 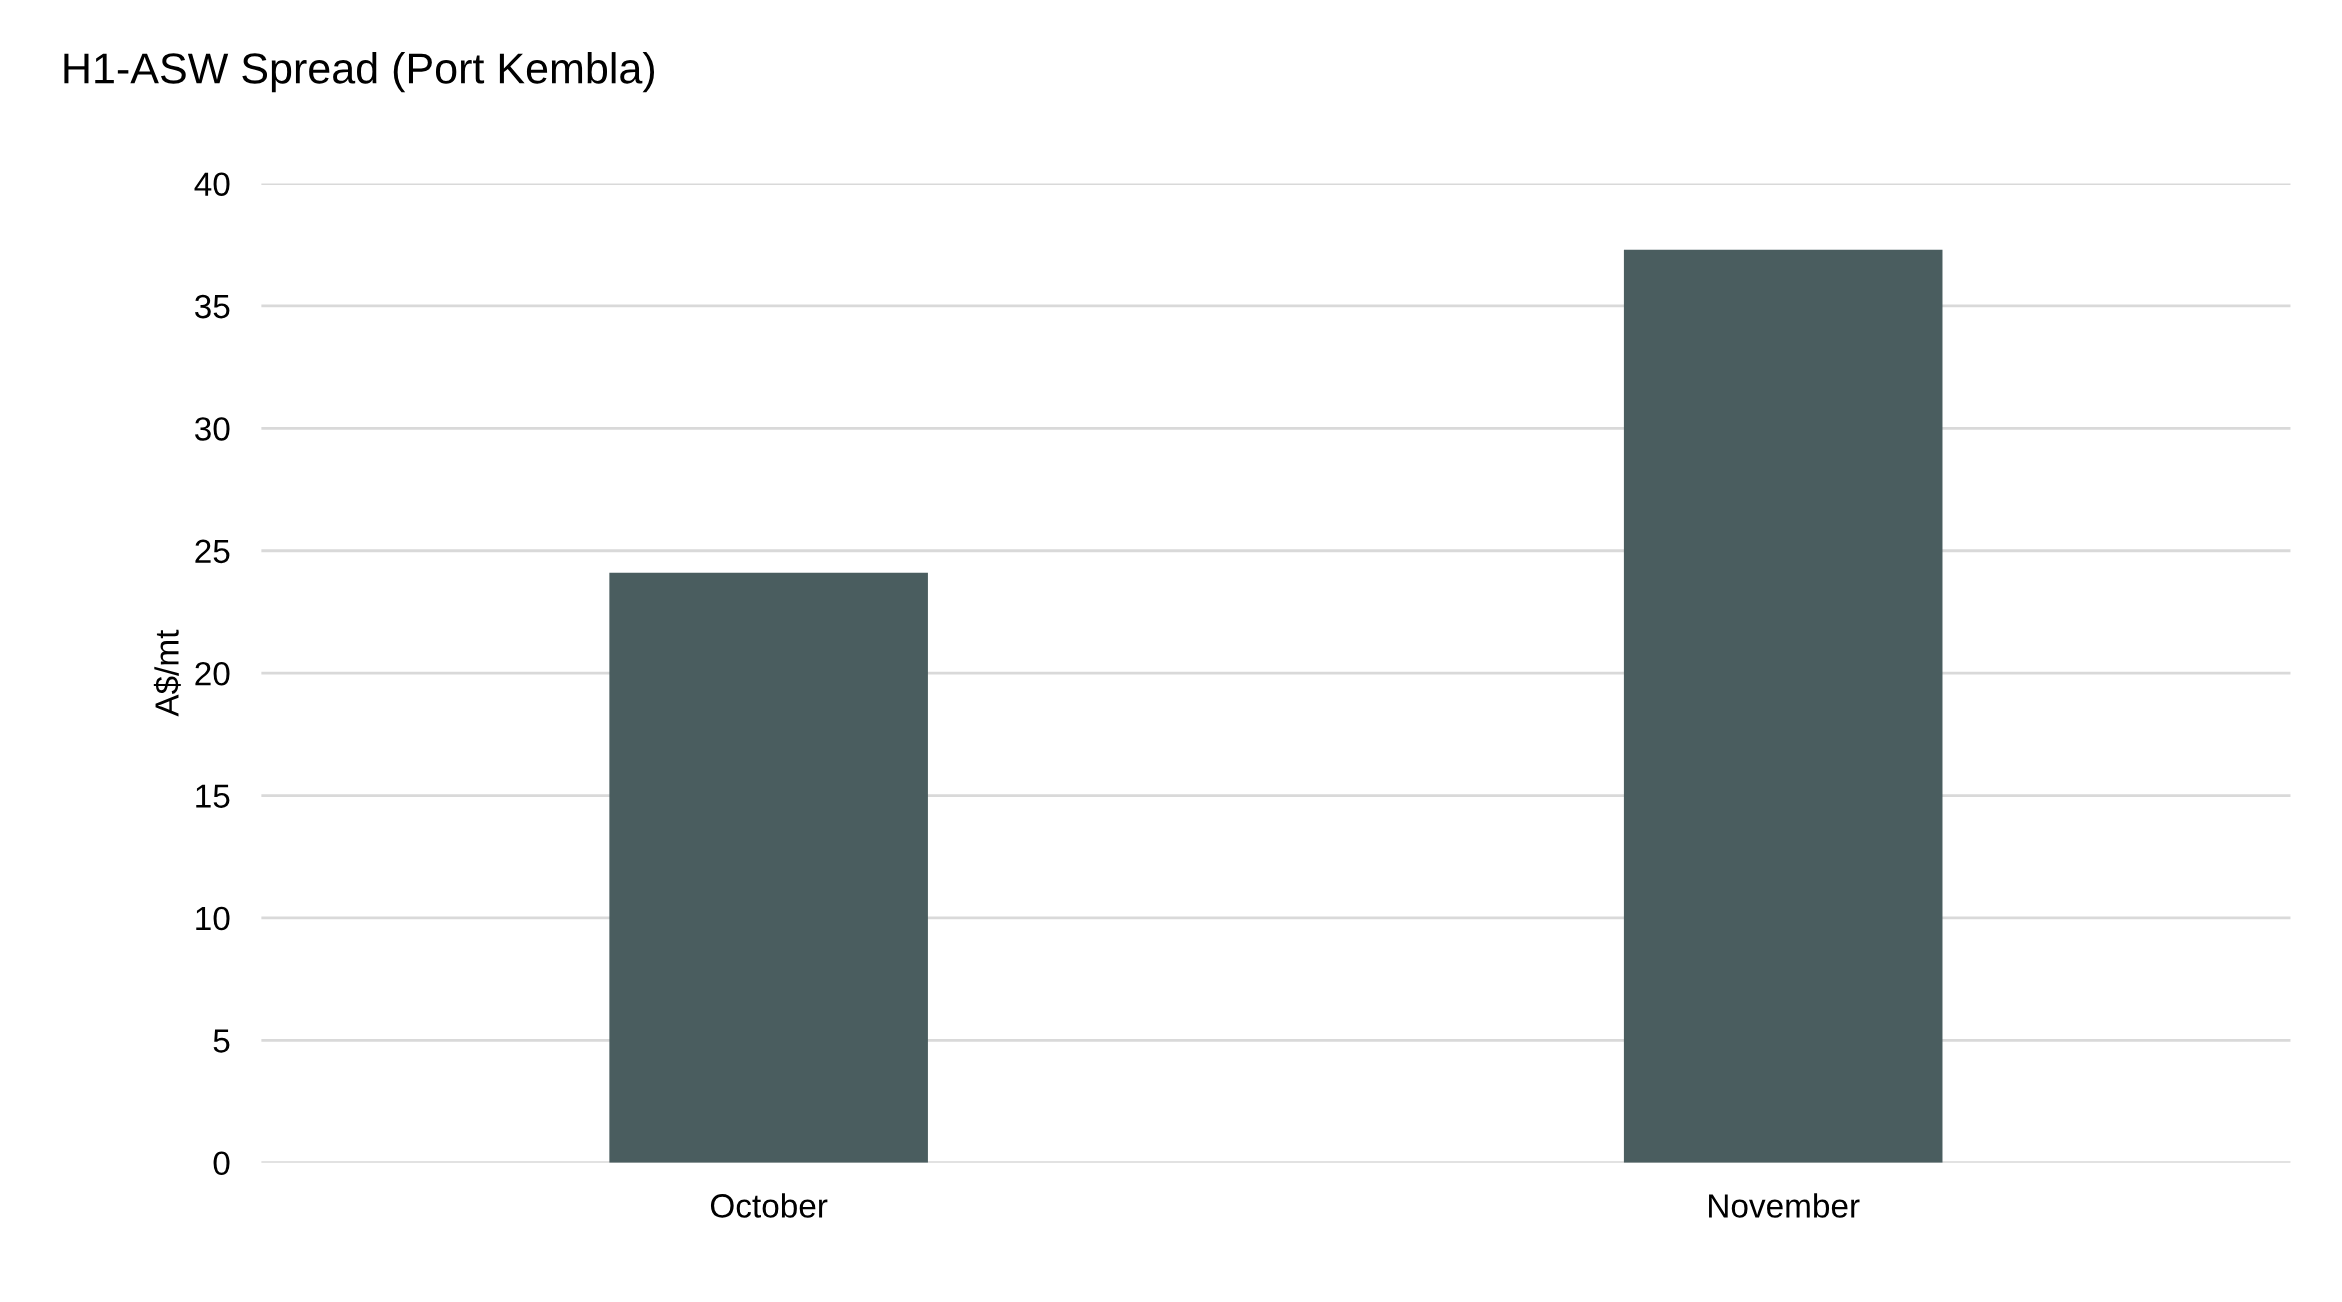 What do you see at coordinates (213, 796) in the screenshot?
I see `y-tick-label: 15` at bounding box center [213, 796].